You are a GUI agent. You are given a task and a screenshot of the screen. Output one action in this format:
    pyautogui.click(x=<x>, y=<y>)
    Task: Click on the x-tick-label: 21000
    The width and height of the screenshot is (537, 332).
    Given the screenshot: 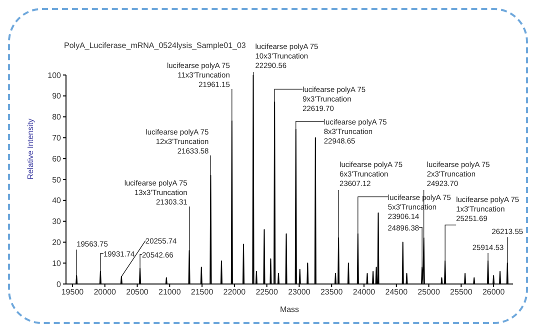 What is the action you would take?
    pyautogui.click(x=170, y=292)
    